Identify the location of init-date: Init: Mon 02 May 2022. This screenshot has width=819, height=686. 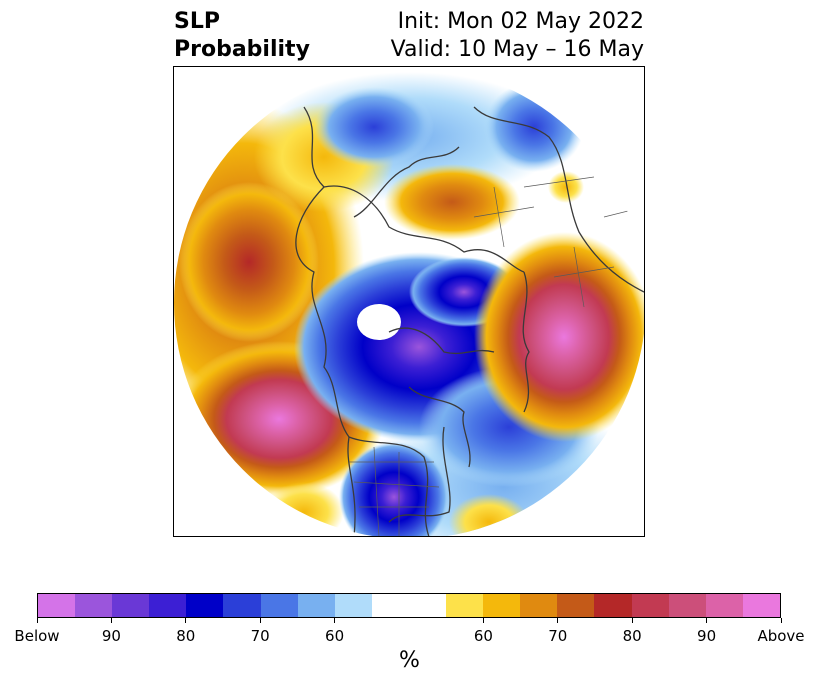
(520, 21).